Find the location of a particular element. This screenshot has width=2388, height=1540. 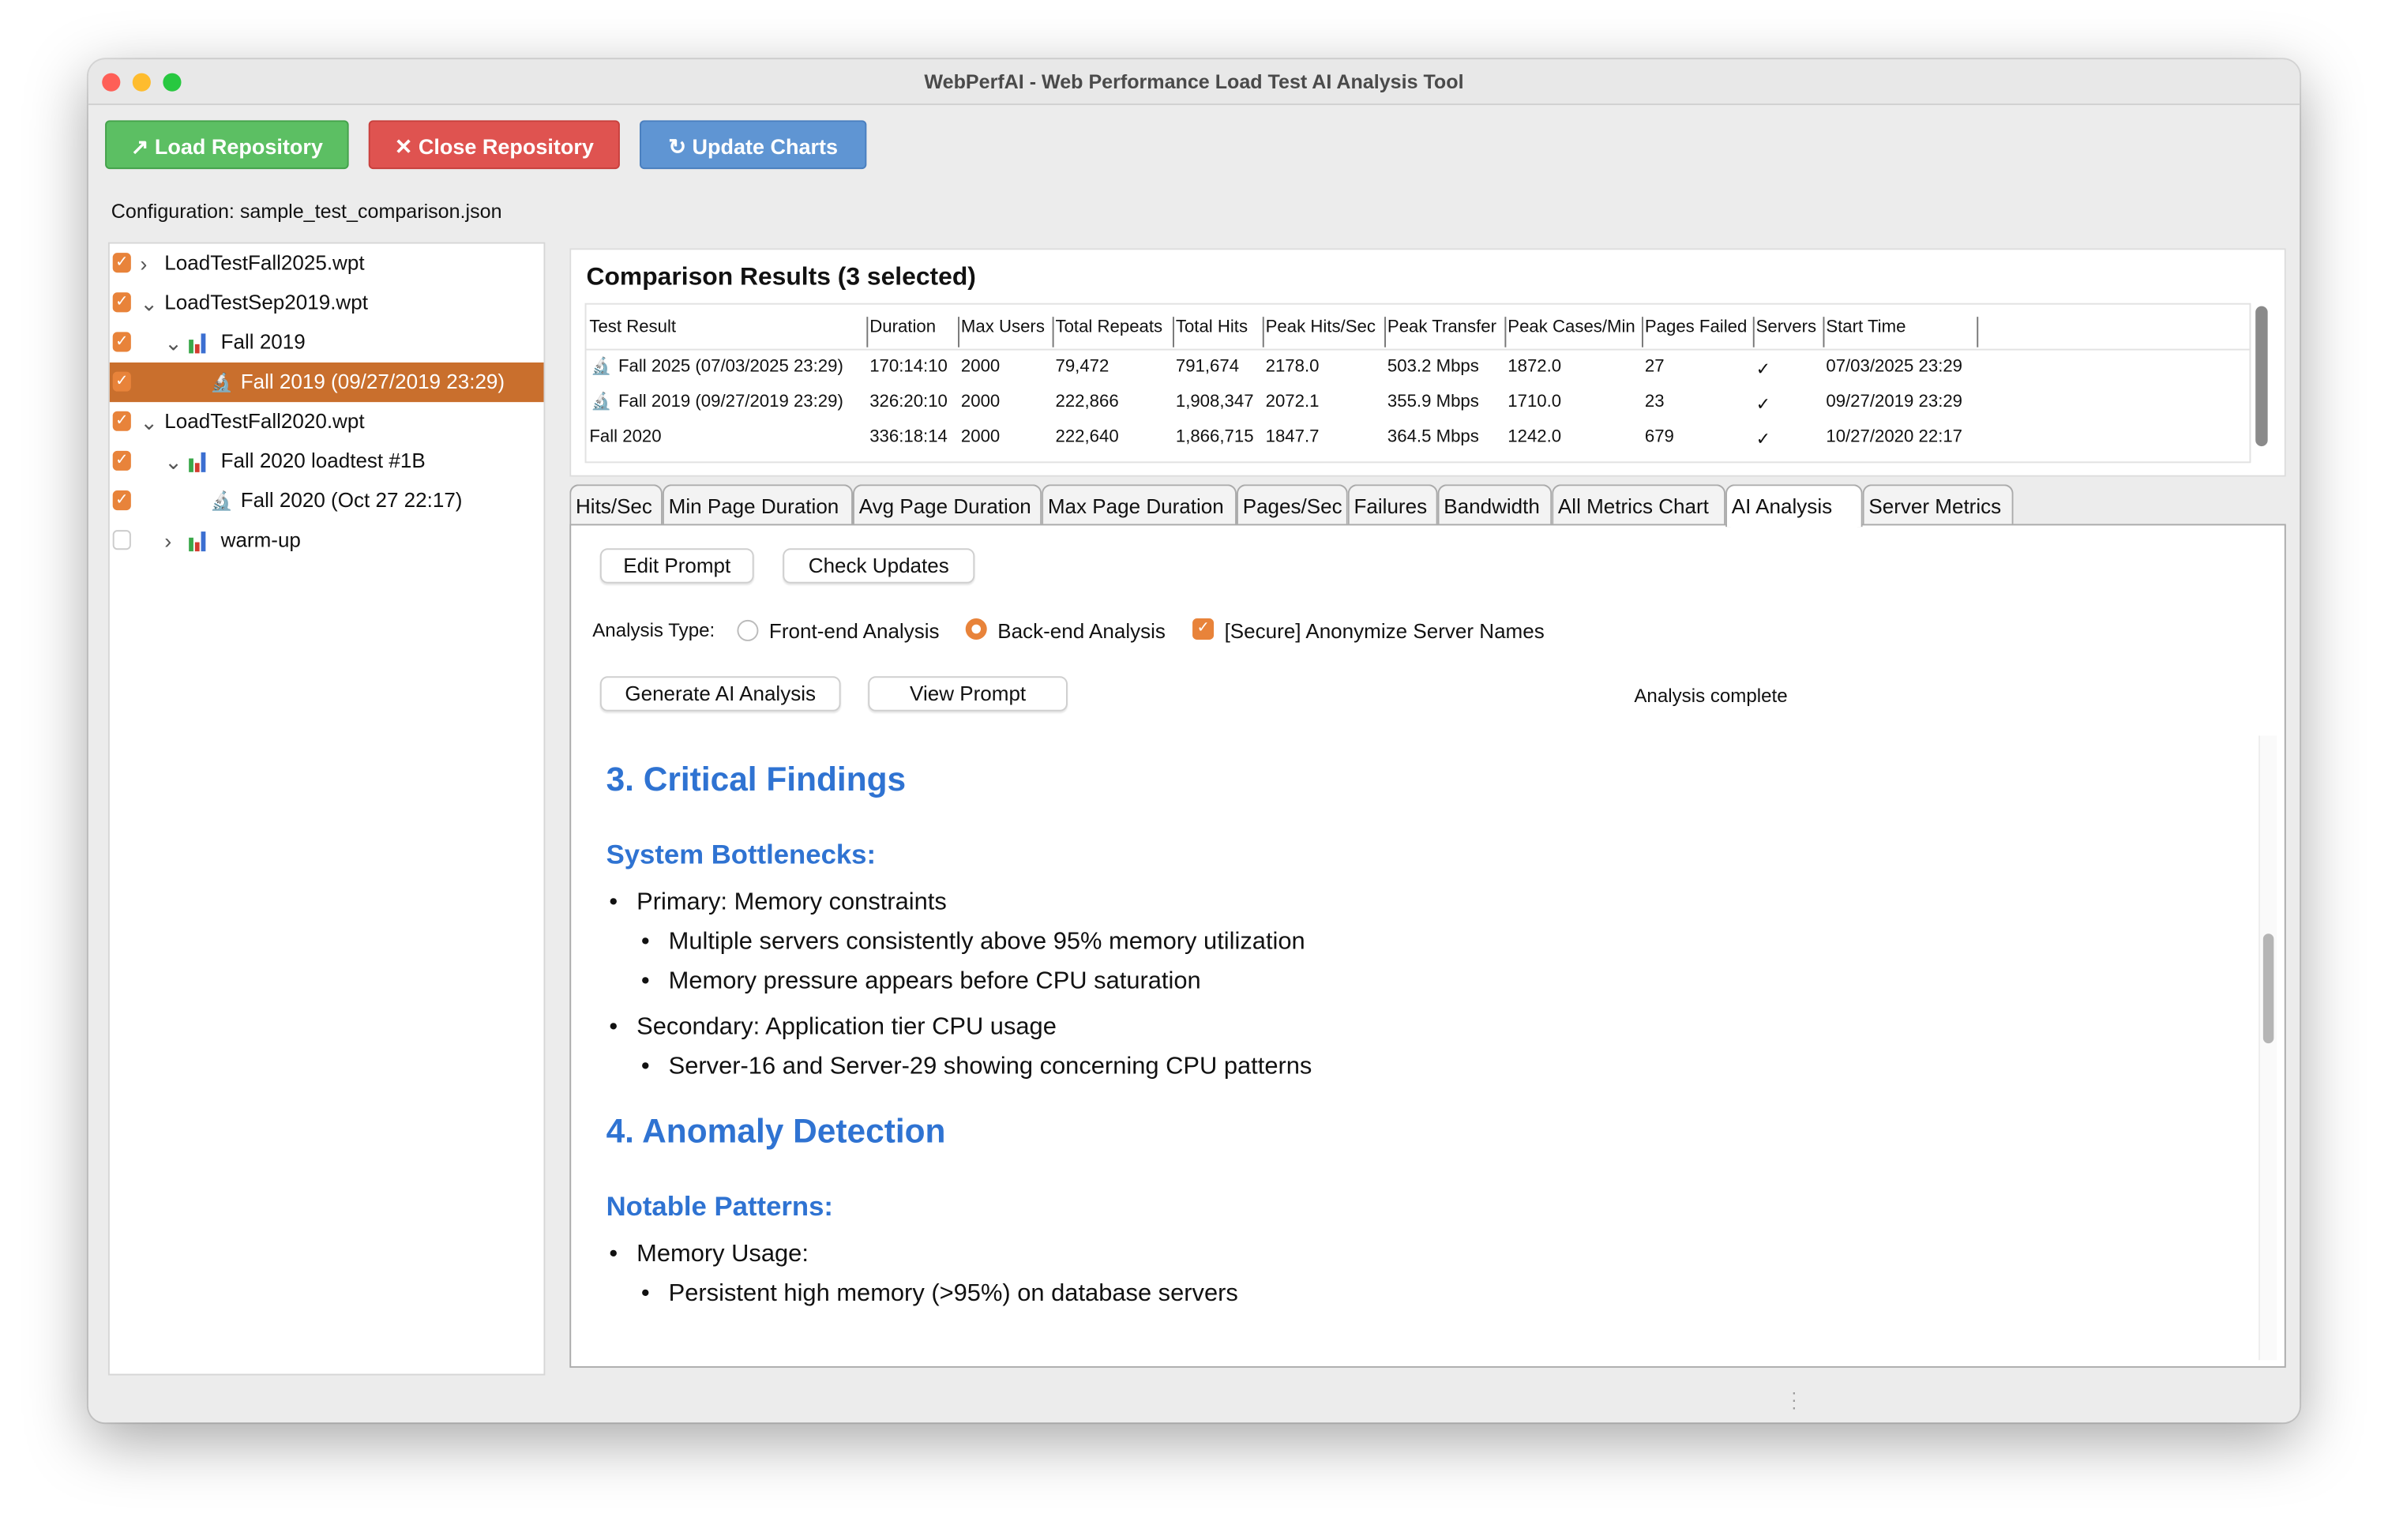

heading-critical-findings: 3. Critical Findings is located at coordinates (756, 779).